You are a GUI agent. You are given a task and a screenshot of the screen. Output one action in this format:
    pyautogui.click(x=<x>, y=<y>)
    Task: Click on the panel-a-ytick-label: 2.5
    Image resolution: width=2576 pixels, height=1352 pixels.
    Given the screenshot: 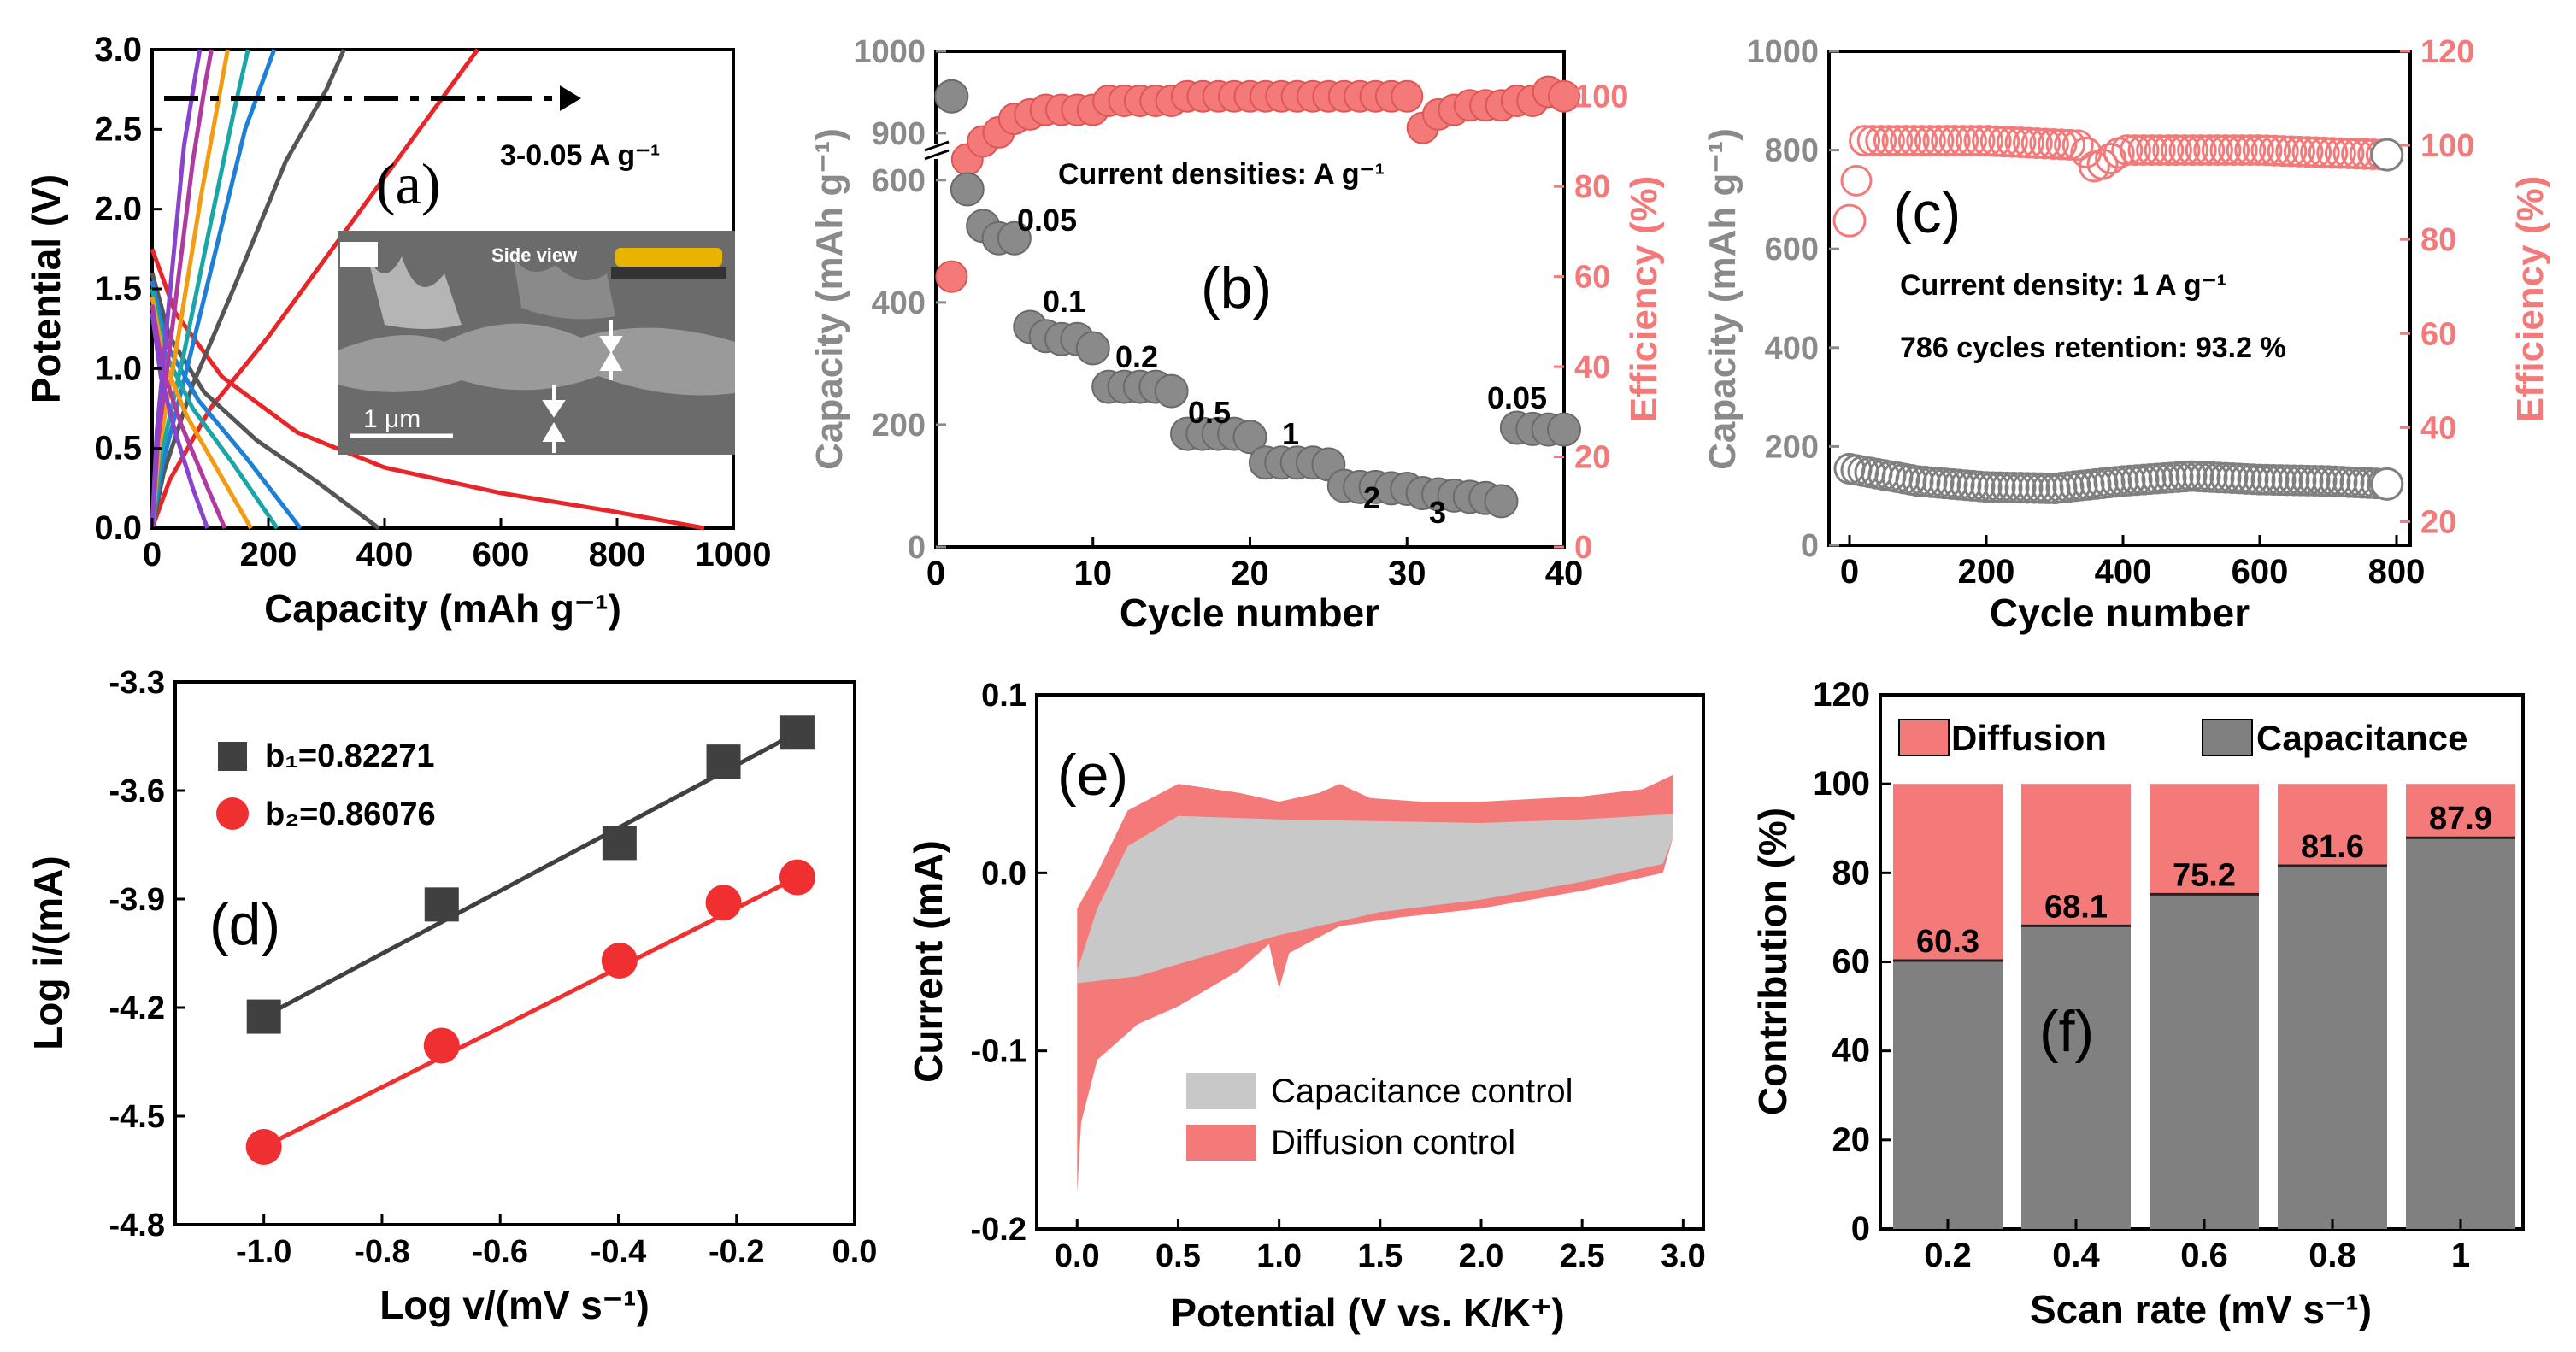 What is the action you would take?
    pyautogui.click(x=118, y=129)
    